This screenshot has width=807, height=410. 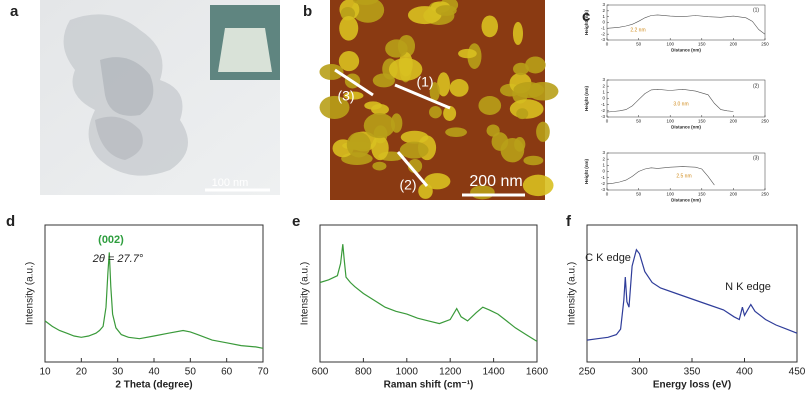 I want to click on panel-label: d, so click(x=10, y=221).